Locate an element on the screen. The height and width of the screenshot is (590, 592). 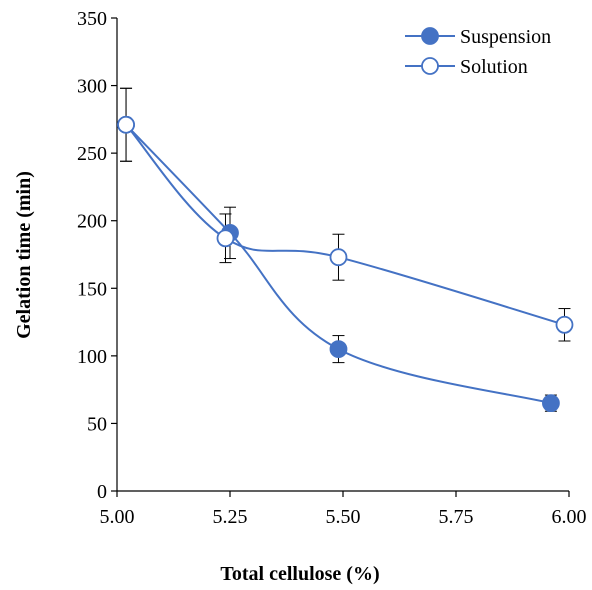
y-axis-title: Gelation time (min) is located at coordinates (24, 255).